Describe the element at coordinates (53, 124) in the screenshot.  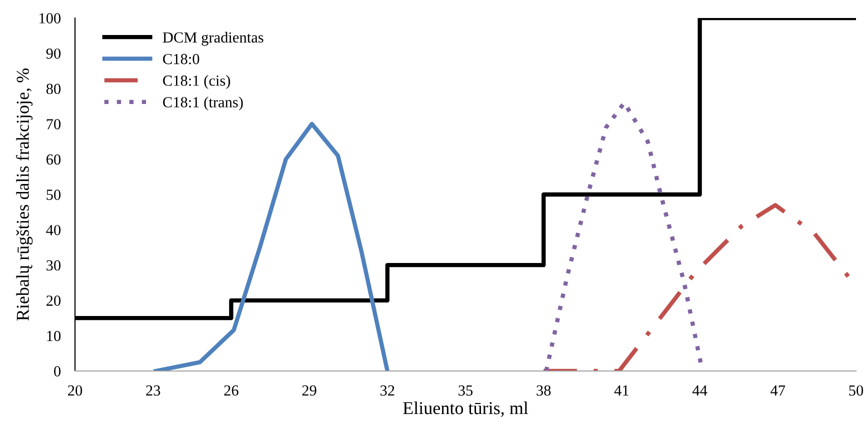
I see `y-tick-label: 70` at that location.